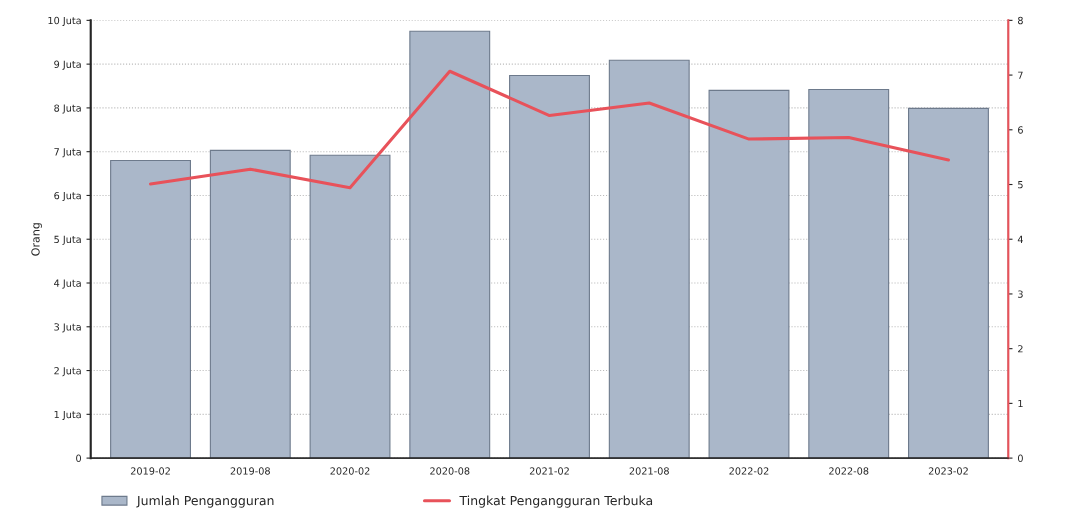 This screenshot has width=1067, height=509. What do you see at coordinates (1020, 130) in the screenshot?
I see `y2-tick-label: 6` at bounding box center [1020, 130].